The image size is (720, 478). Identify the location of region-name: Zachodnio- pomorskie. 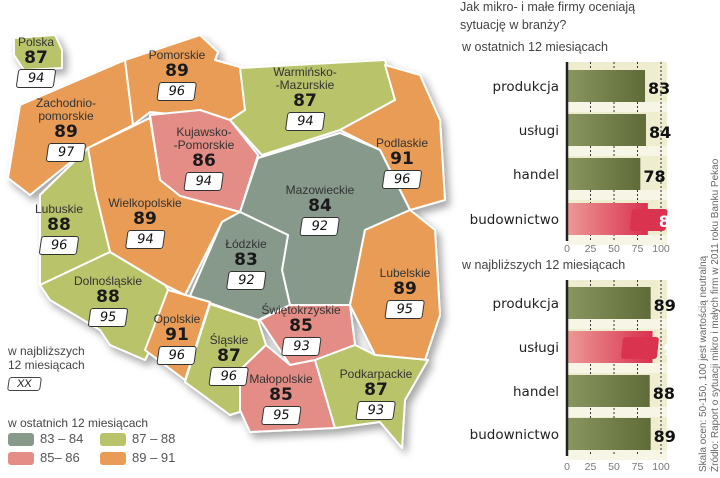
(66, 109).